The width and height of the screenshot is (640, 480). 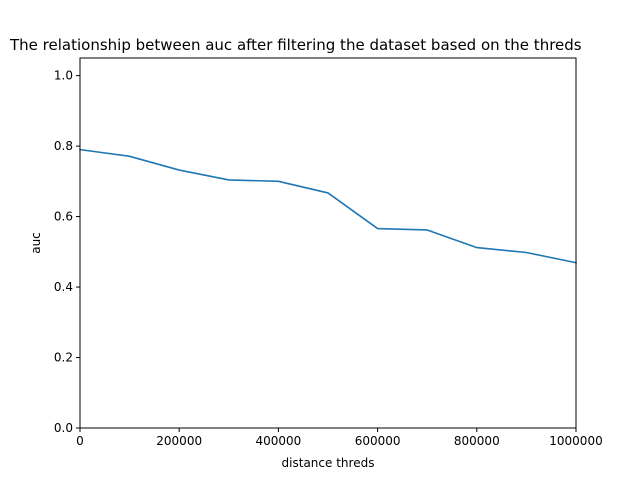 What do you see at coordinates (63, 287) in the screenshot?
I see `y-tick-label: 0.4` at bounding box center [63, 287].